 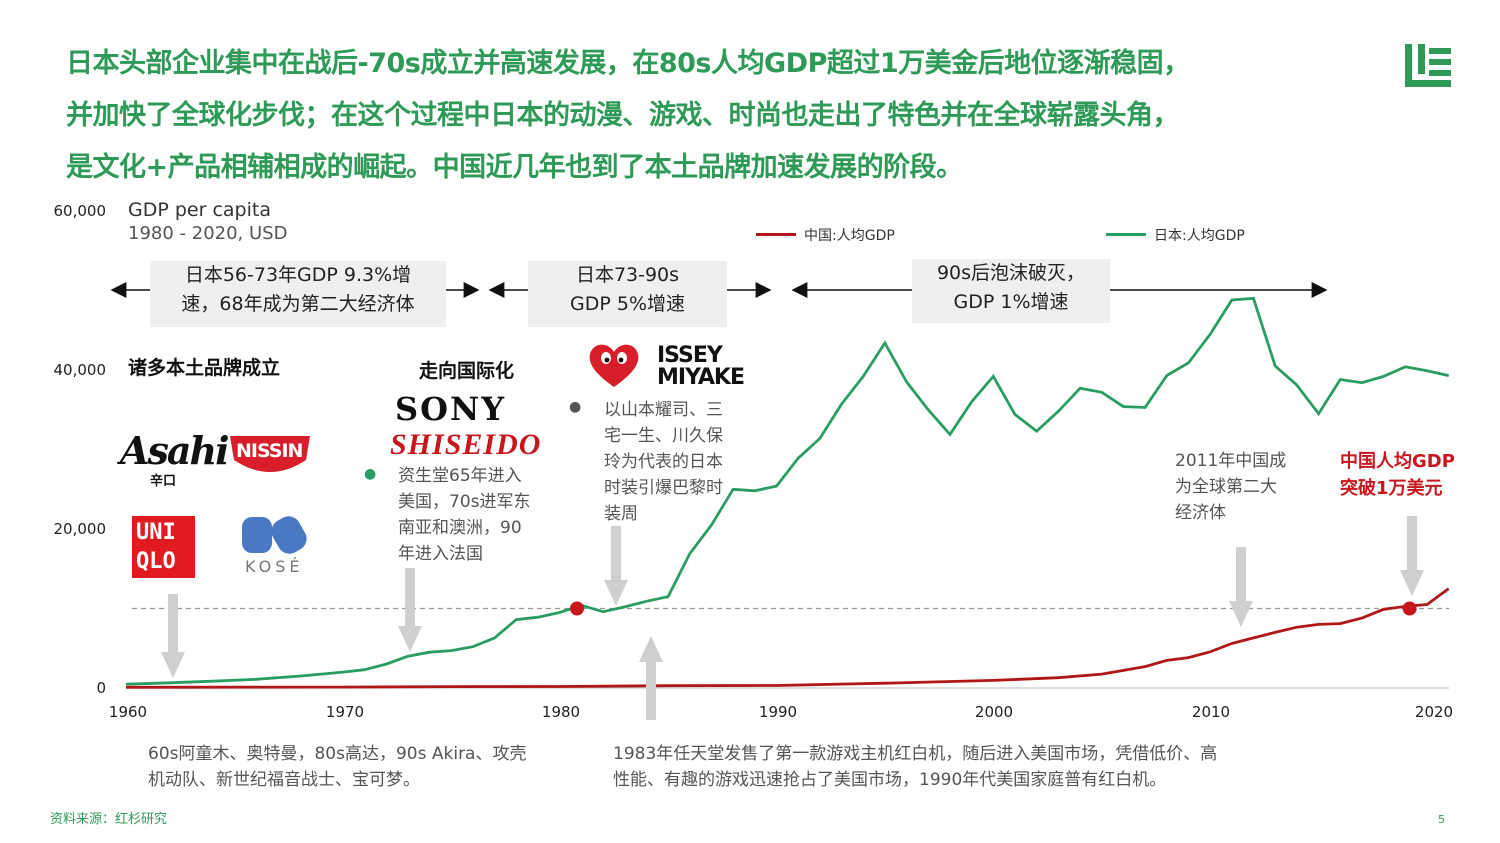 What do you see at coordinates (514, 167) in the screenshot?
I see `headline-line-3: 是文化+产品相辅相成的崛起。中国近几年也到了本土品牌加速发展的阶段。` at bounding box center [514, 167].